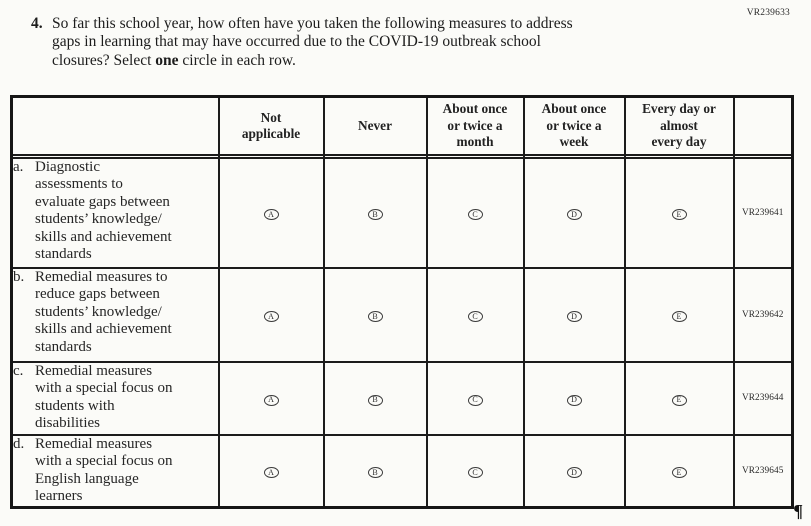 The width and height of the screenshot is (811, 526). Describe the element at coordinates (237, 60) in the screenshot. I see `question-text-end: circle in each row.` at that location.